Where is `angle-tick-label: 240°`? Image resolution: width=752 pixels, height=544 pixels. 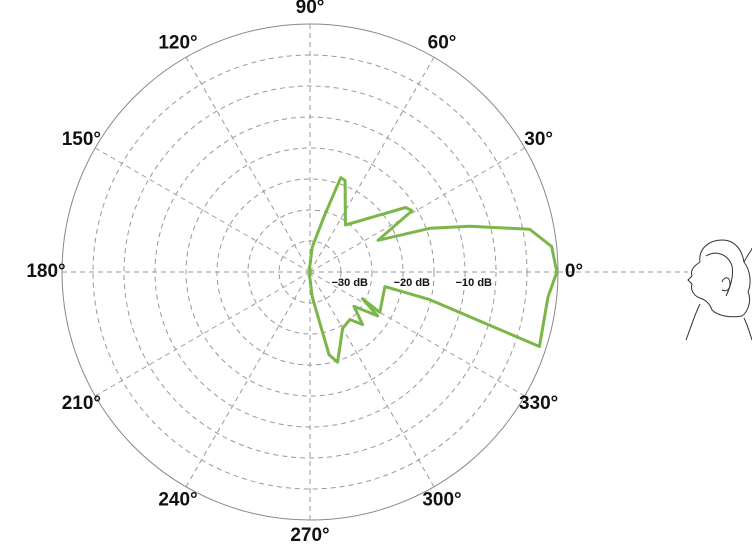
angle-tick-label: 240° is located at coordinates (177, 500).